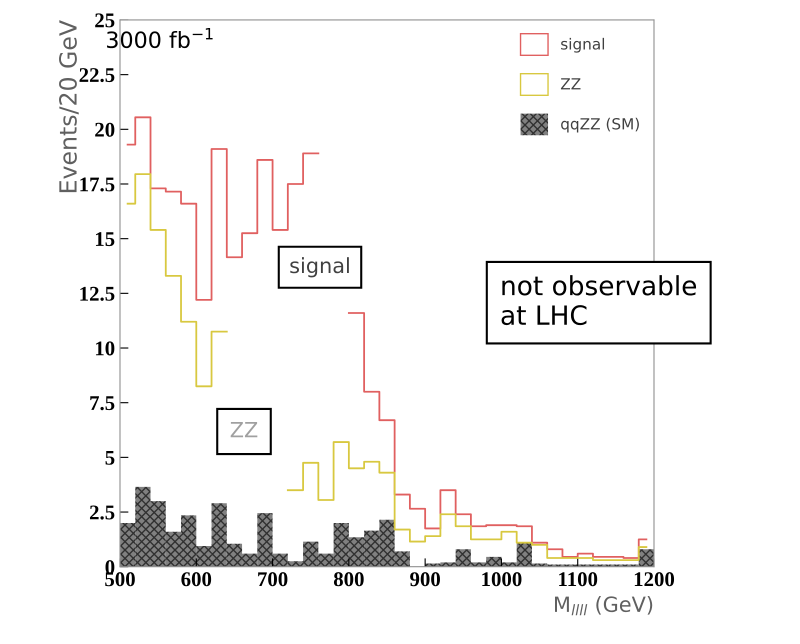 The width and height of the screenshot is (800, 644). I want to click on y-tick-label: 12.5, so click(97, 293).